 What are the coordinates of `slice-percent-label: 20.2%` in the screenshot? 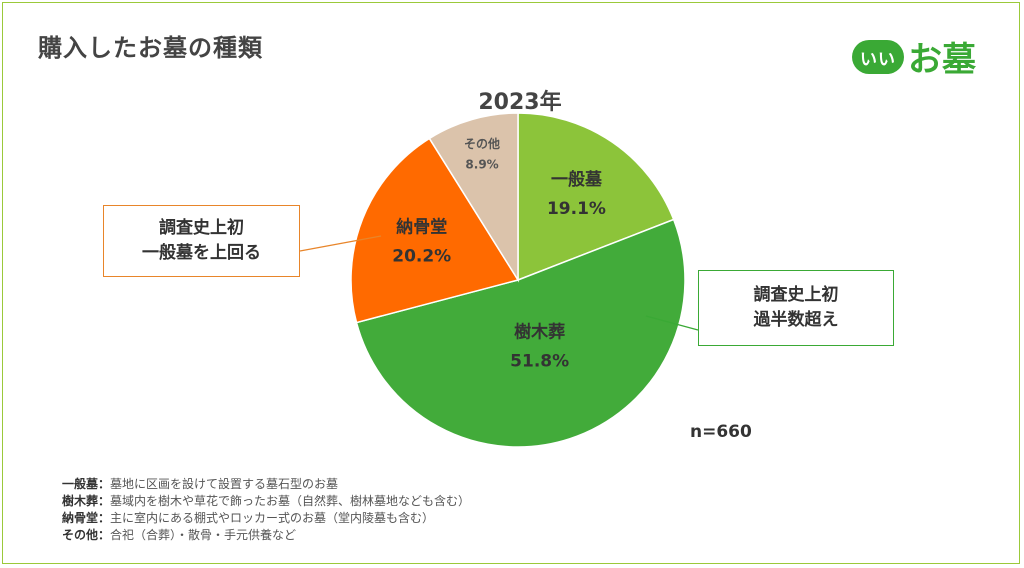 It's located at (421, 256).